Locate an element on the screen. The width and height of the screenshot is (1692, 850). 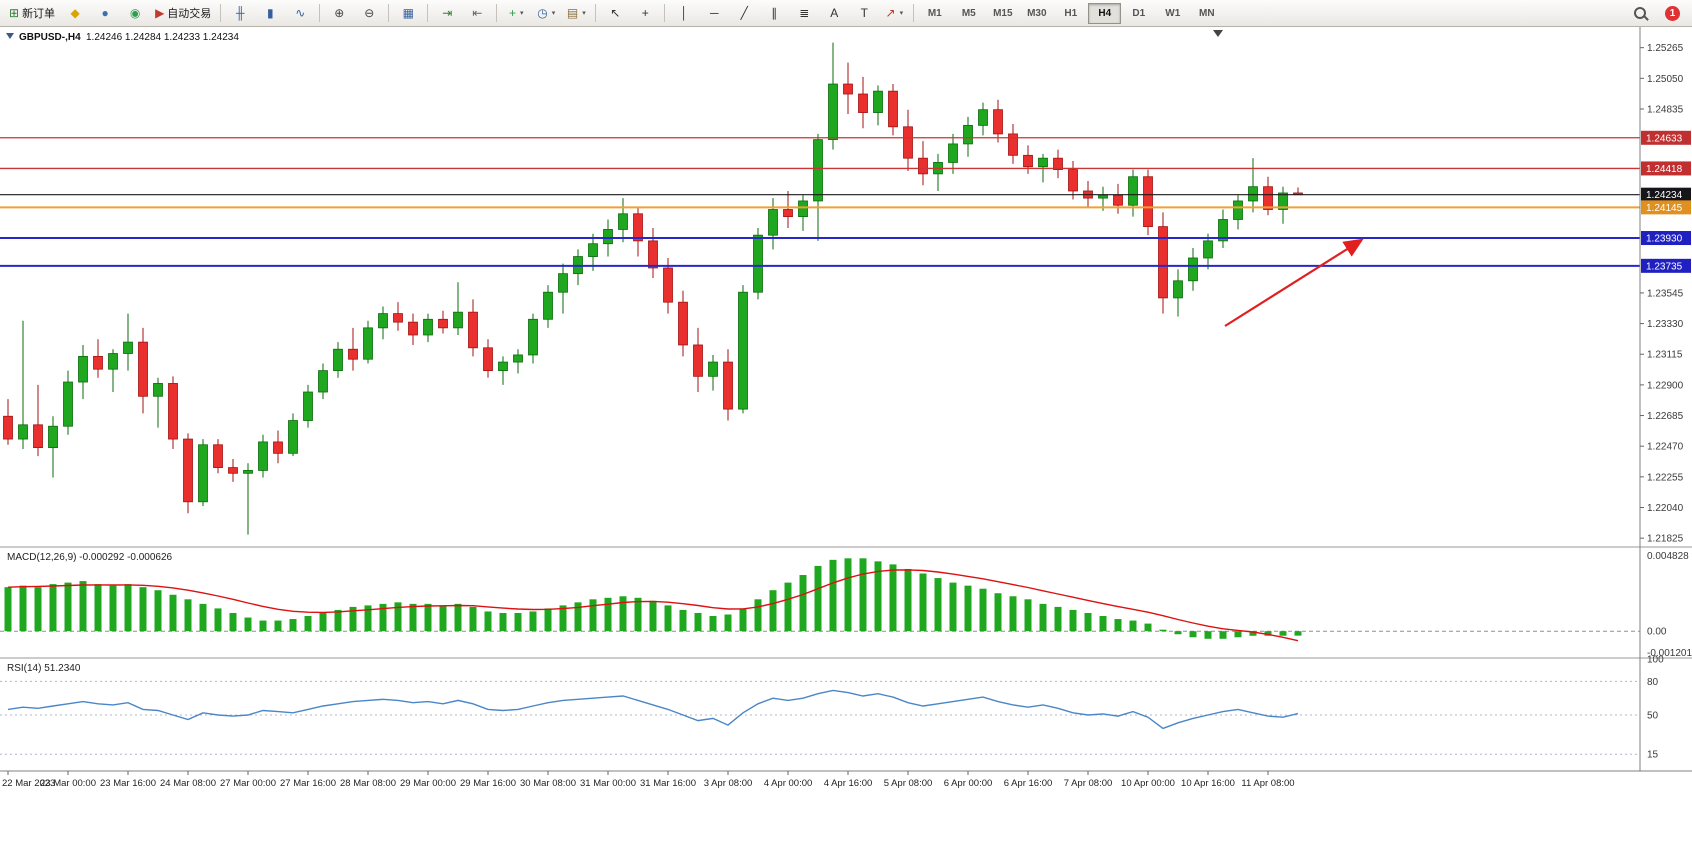
rsi-axis-label: 15 is located at coordinates (1653, 755).